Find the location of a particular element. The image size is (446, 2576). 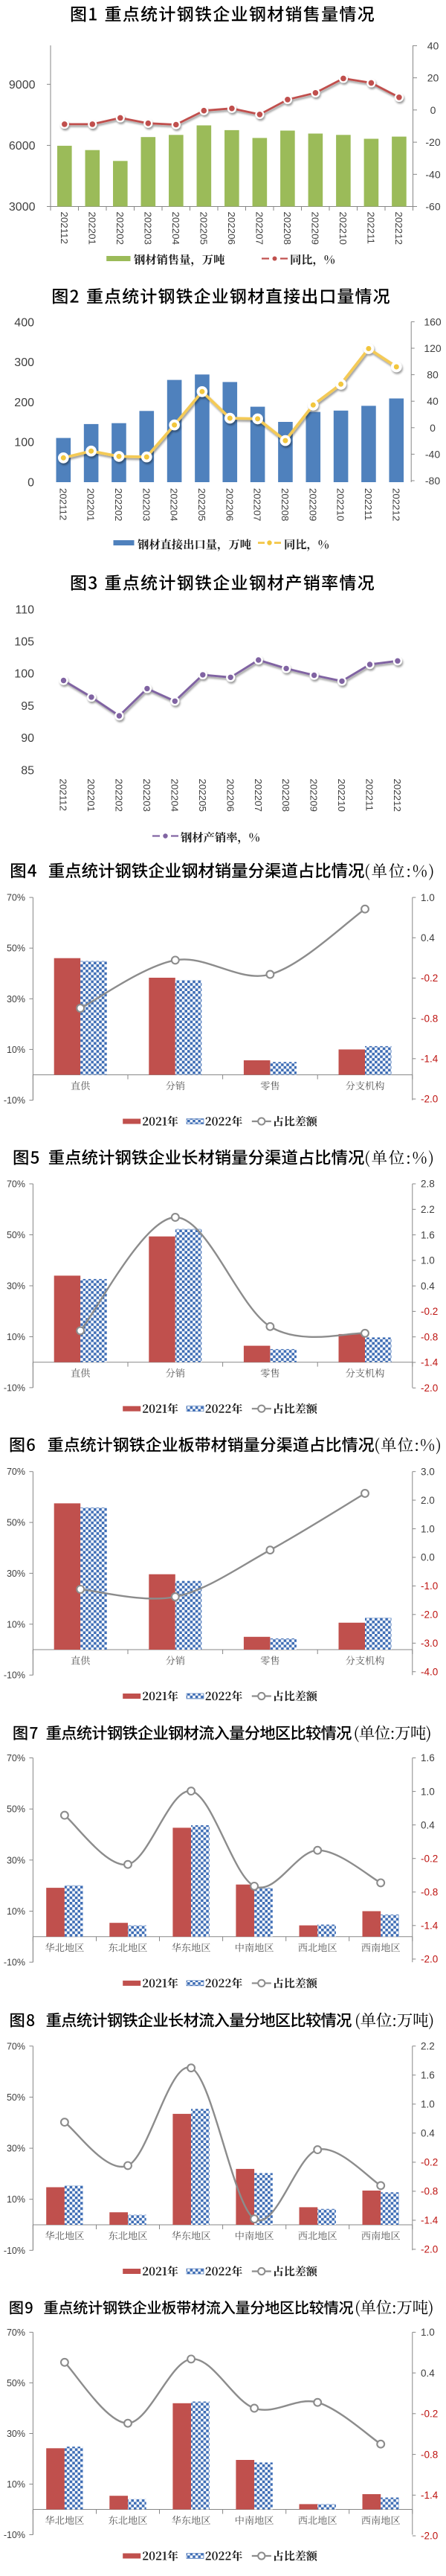

svg-text: -20 is located at coordinates (432, 142).